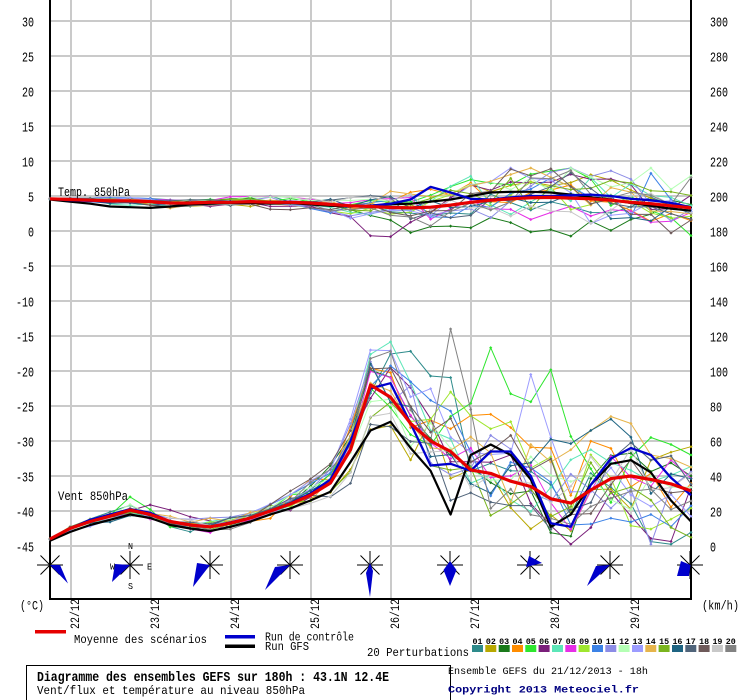 The image size is (740, 700). Describe the element at coordinates (719, 129) in the screenshot. I see `svg-text: 240` at that location.